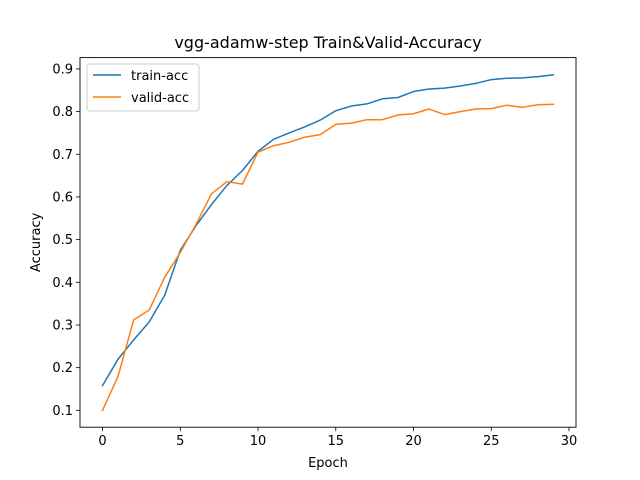 The width and height of the screenshot is (640, 480). I want to click on y-tick-label: 0.5, so click(62, 240).